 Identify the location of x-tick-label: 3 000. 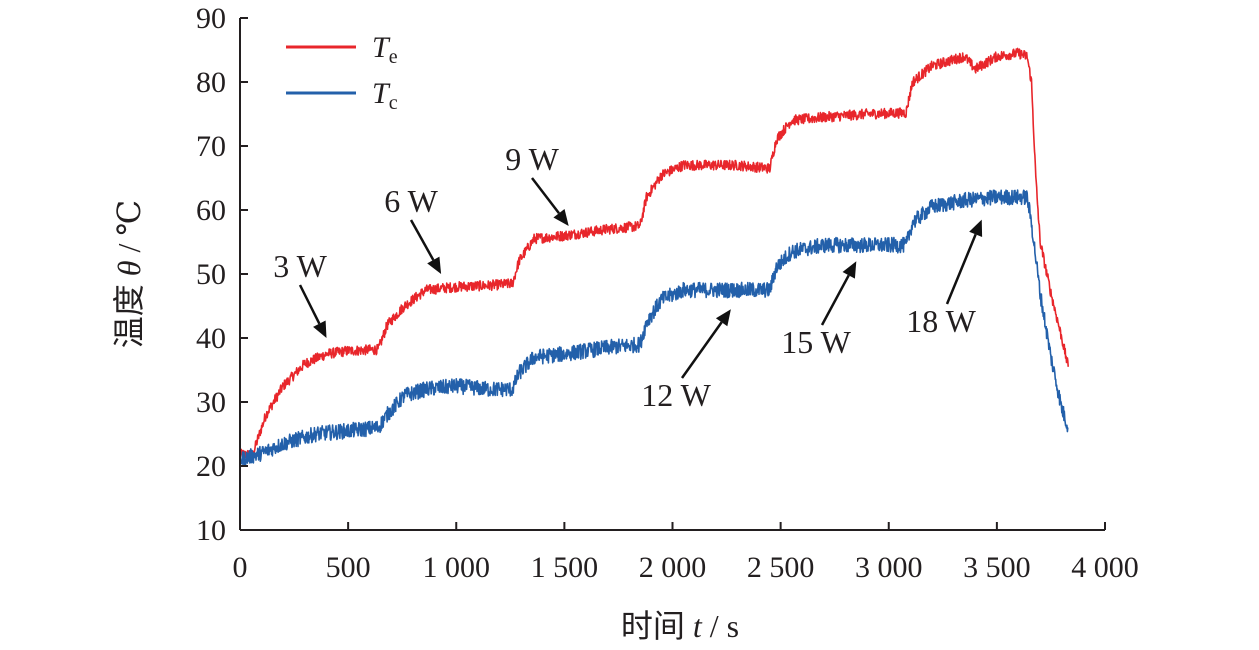
(889, 567).